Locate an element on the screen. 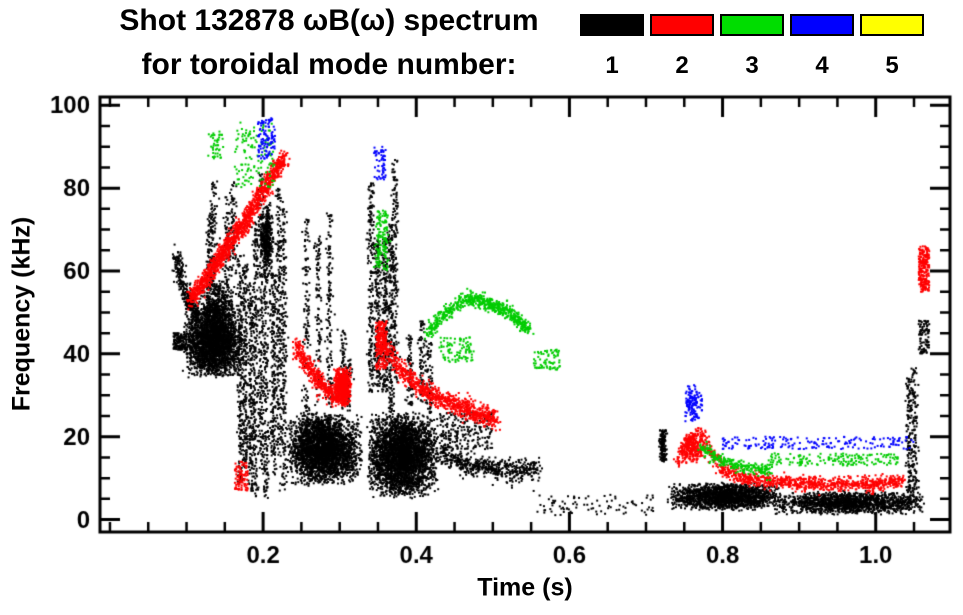 This screenshot has height=615, width=963. legend-label-3: 3 is located at coordinates (752, 65).